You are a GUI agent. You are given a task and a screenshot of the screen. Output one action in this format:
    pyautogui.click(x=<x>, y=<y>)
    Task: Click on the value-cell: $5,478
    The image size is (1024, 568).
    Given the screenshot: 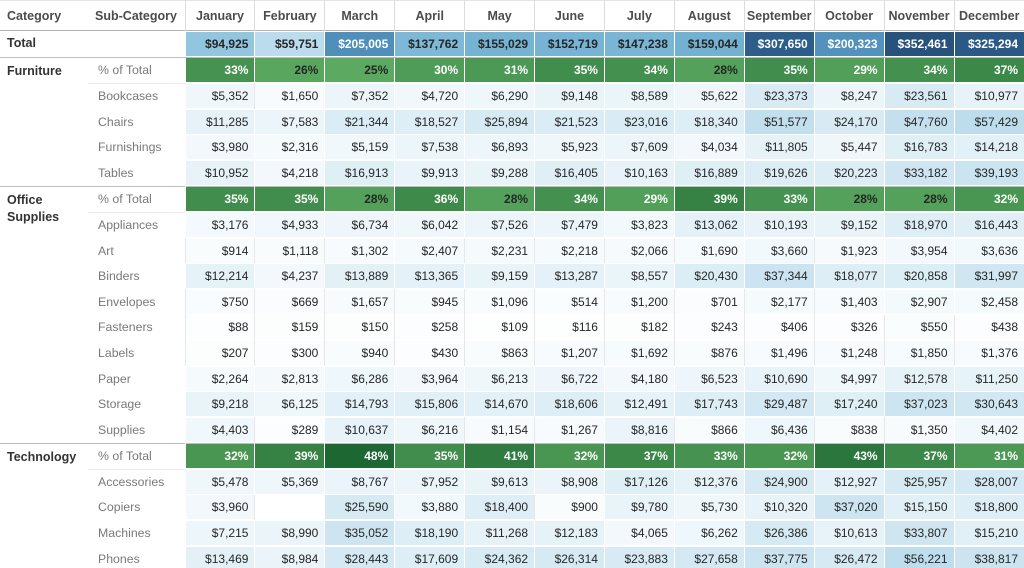 What is the action you would take?
    pyautogui.click(x=219, y=482)
    